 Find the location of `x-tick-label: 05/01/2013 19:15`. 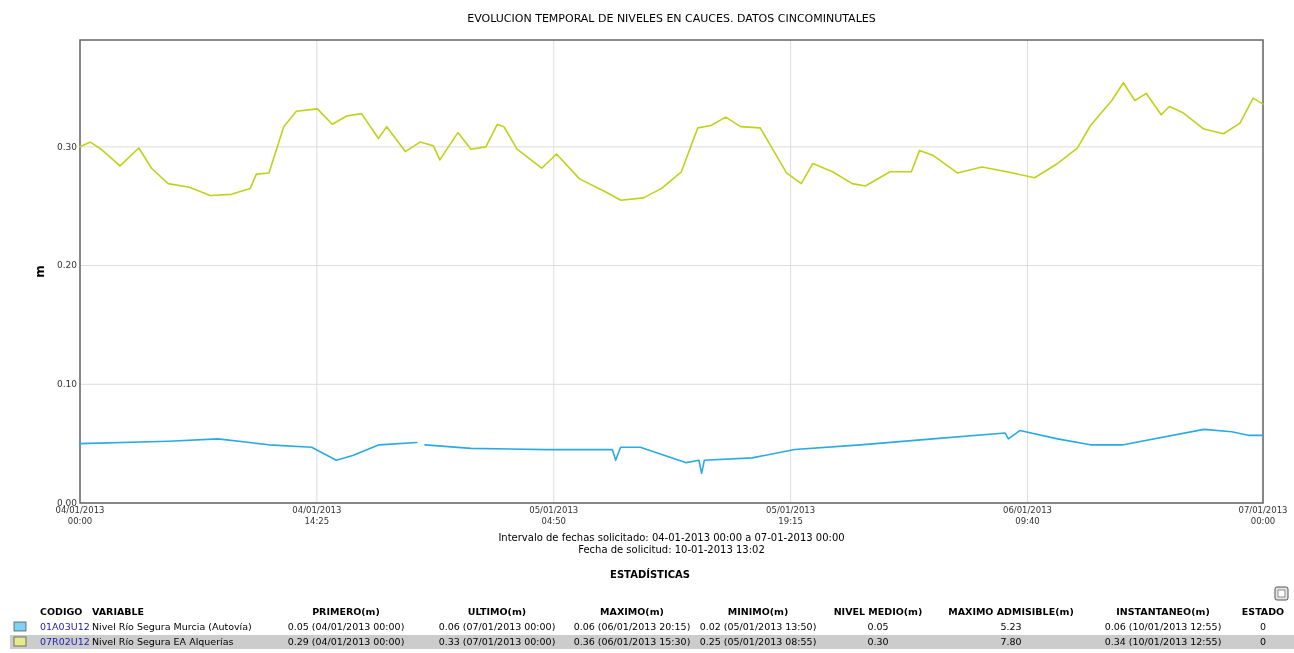

x-tick-label: 05/01/2013 19:15 is located at coordinates (791, 515).